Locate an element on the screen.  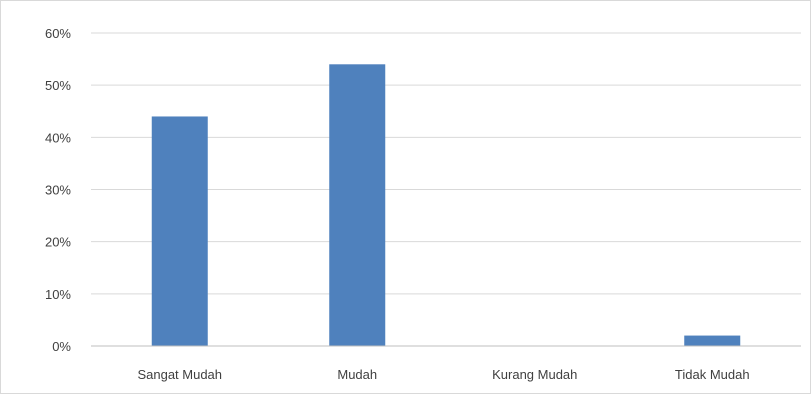
y-tick-label: 50% is located at coordinates (58, 85).